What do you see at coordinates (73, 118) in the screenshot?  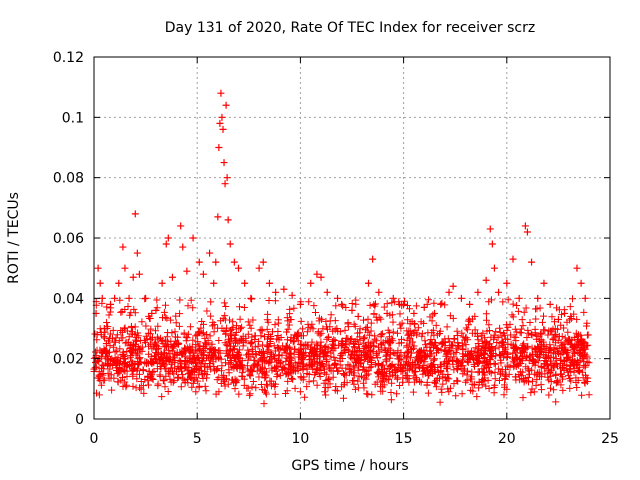 I see `y-tick-label: 0.1` at bounding box center [73, 118].